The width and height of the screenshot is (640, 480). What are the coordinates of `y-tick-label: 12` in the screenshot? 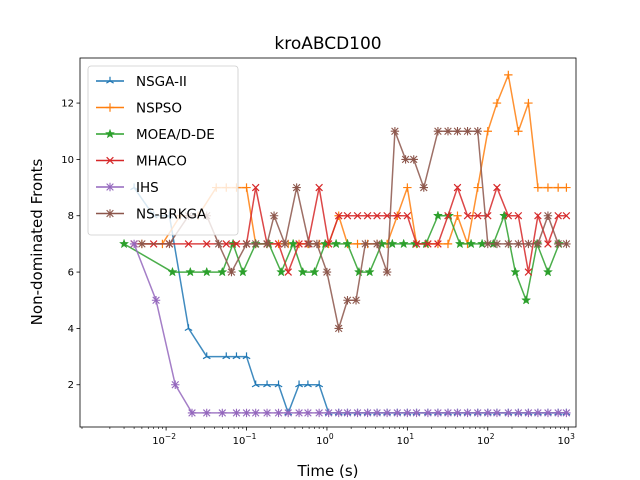 It's located at (67, 104).